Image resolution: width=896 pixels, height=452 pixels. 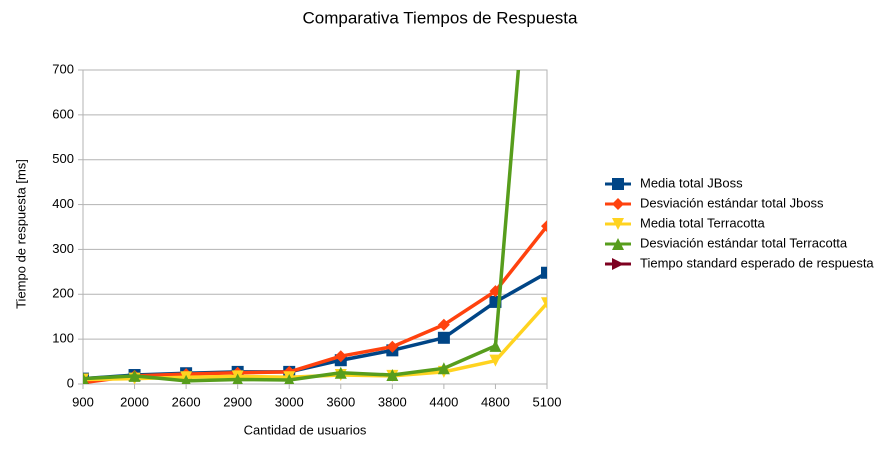 What do you see at coordinates (134, 401) in the screenshot?
I see `x-tick-label: 2000` at bounding box center [134, 401].